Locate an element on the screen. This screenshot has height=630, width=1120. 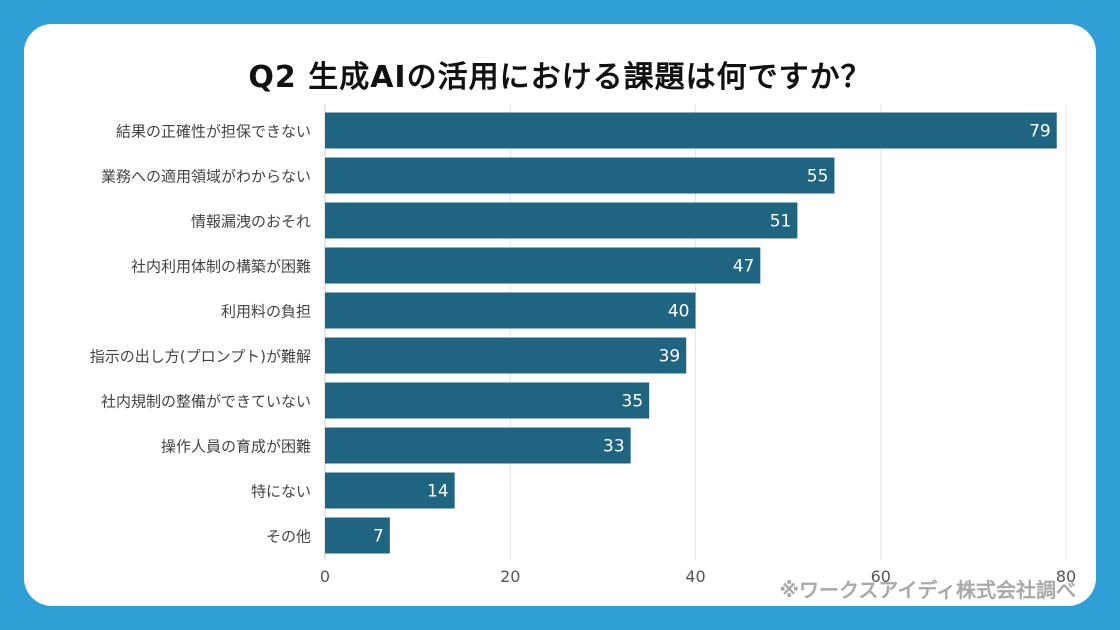
bar-value-label: 14 is located at coordinates (438, 492).